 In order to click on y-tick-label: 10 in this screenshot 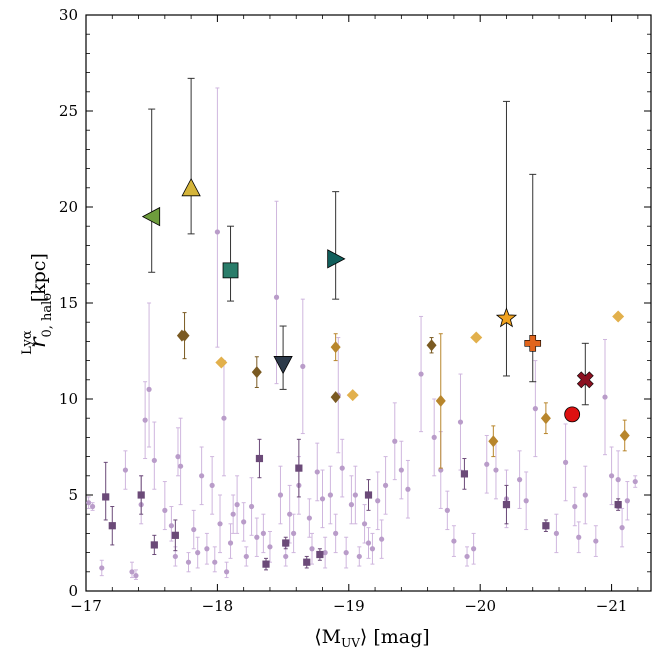, I will do `click(68, 399)`.